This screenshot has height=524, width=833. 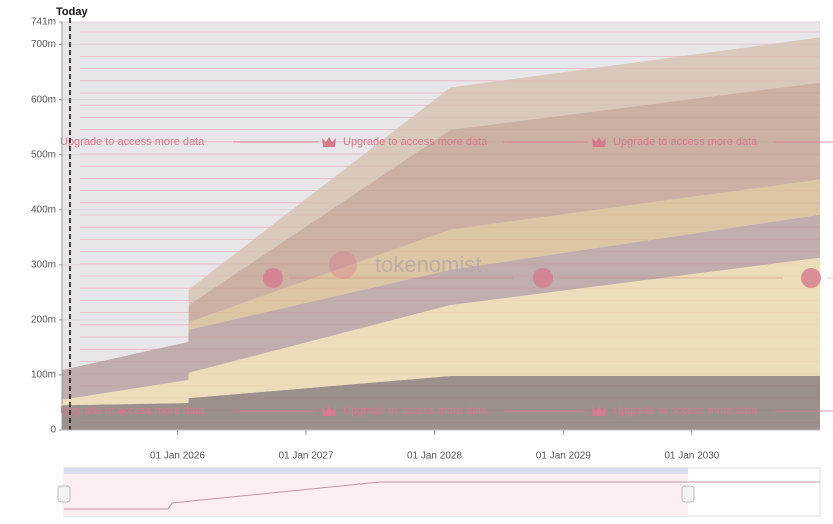 I want to click on watermark: tokenomist, so click(x=428, y=264).